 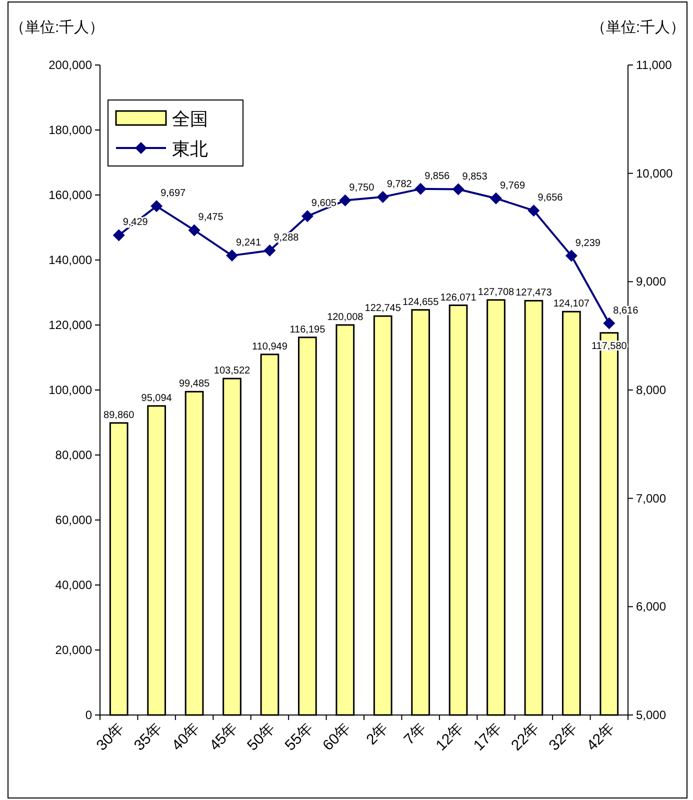 What do you see at coordinates (88, 715) in the screenshot?
I see `y-tick-label: 0` at bounding box center [88, 715].